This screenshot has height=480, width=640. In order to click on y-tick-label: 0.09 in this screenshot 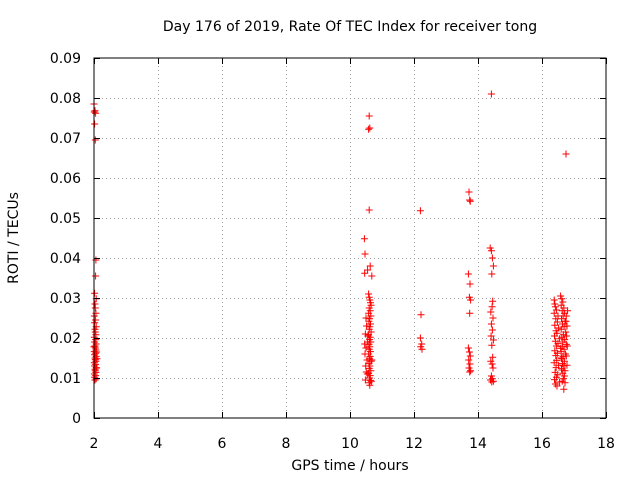, I will do `click(65, 59)`.